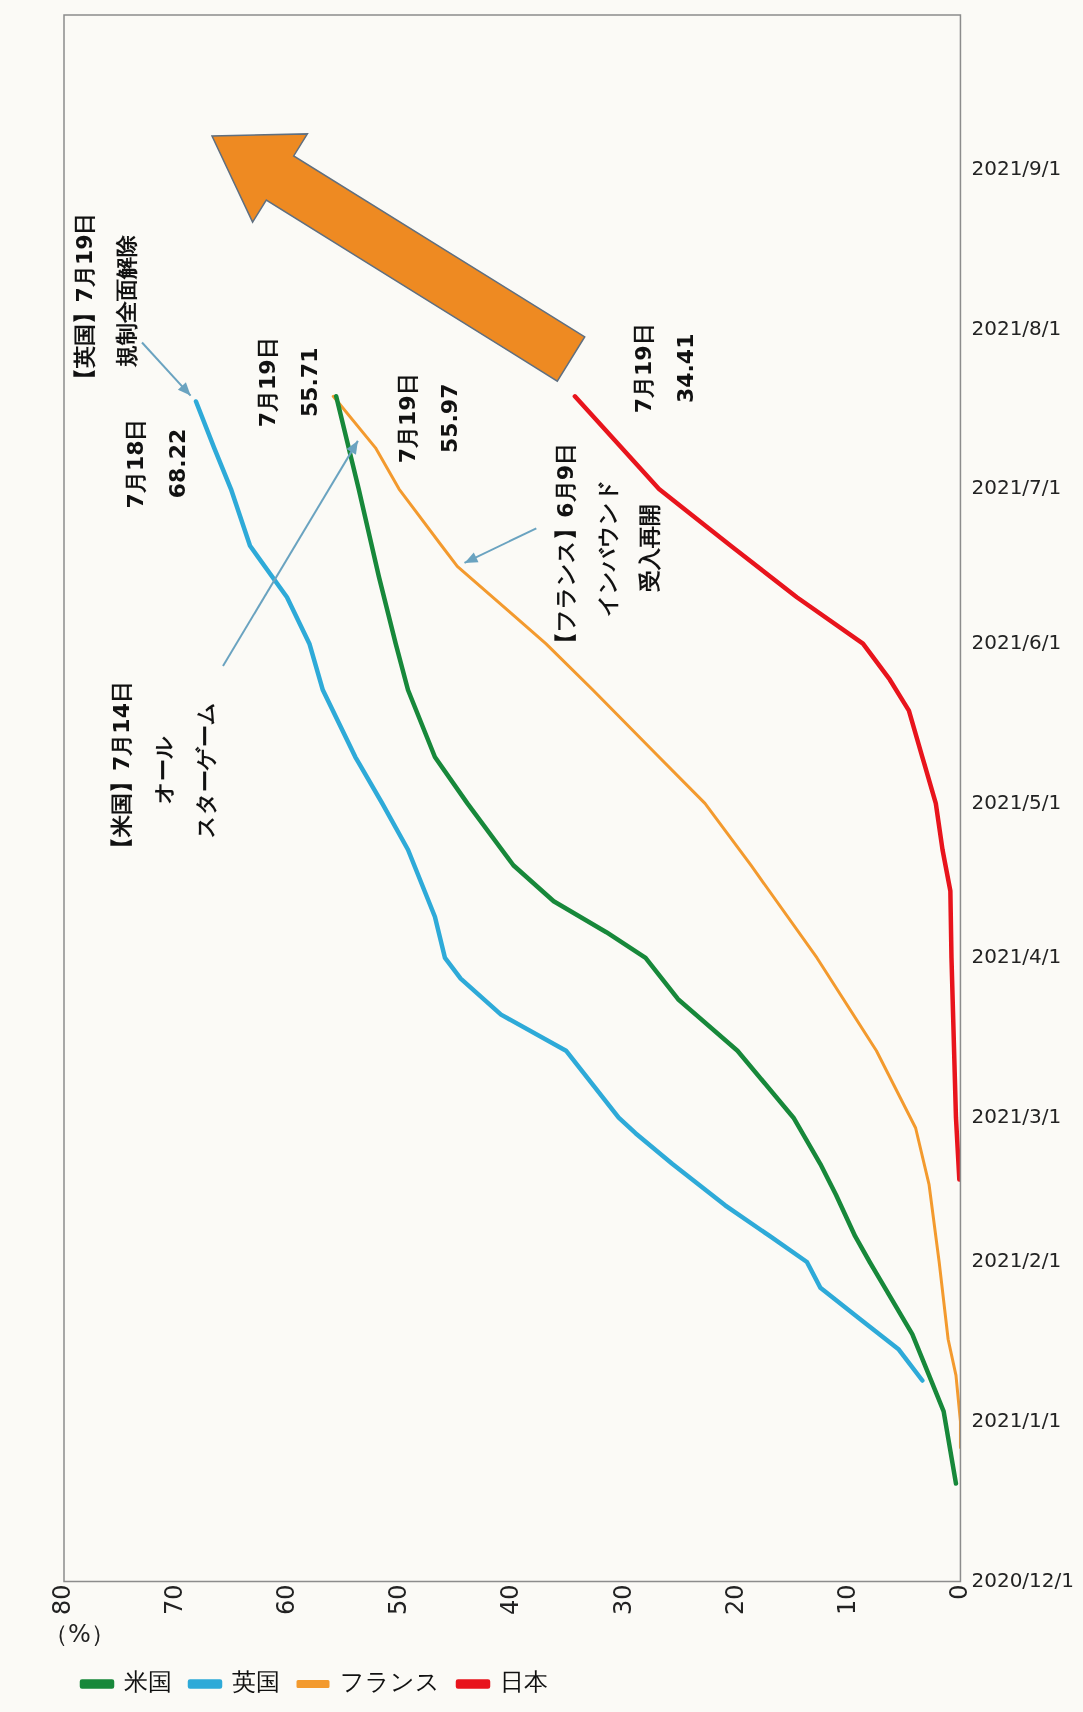 Image resolution: width=1083 pixels, height=1712 pixels. I want to click on x-tick-label: 30, so click(622, 1600).